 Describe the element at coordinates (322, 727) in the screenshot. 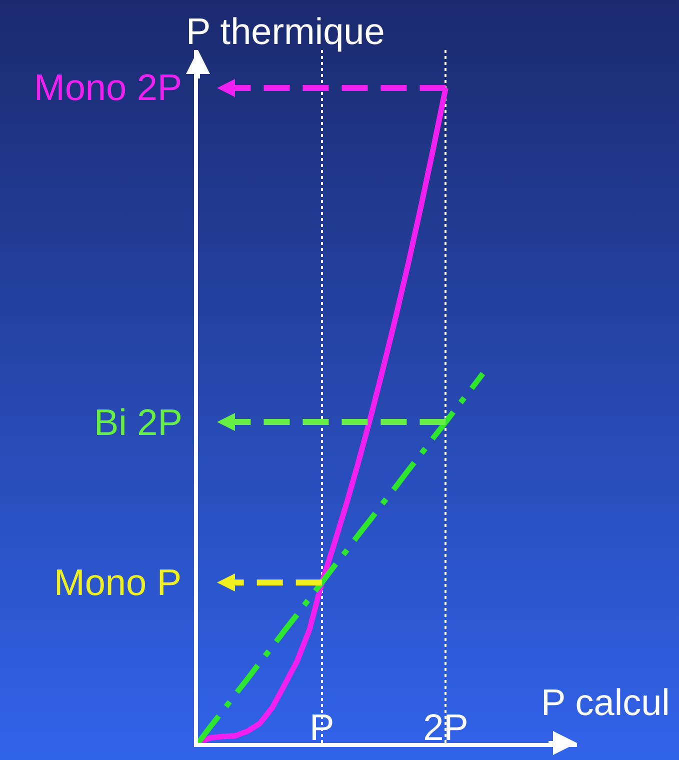

I see `x-tick-label: P` at that location.